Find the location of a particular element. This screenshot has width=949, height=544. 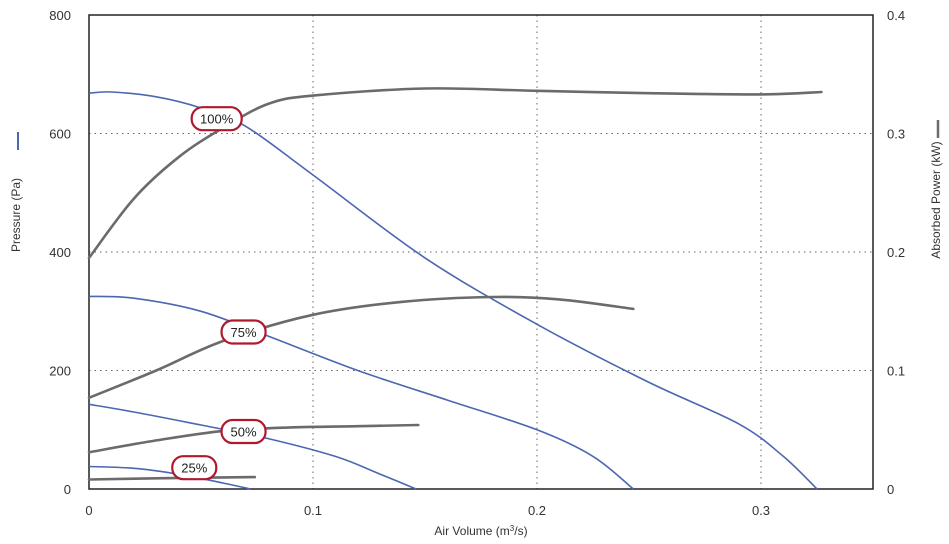

speed-labels: 100% 75% 50% 25% is located at coordinates (219, 293).